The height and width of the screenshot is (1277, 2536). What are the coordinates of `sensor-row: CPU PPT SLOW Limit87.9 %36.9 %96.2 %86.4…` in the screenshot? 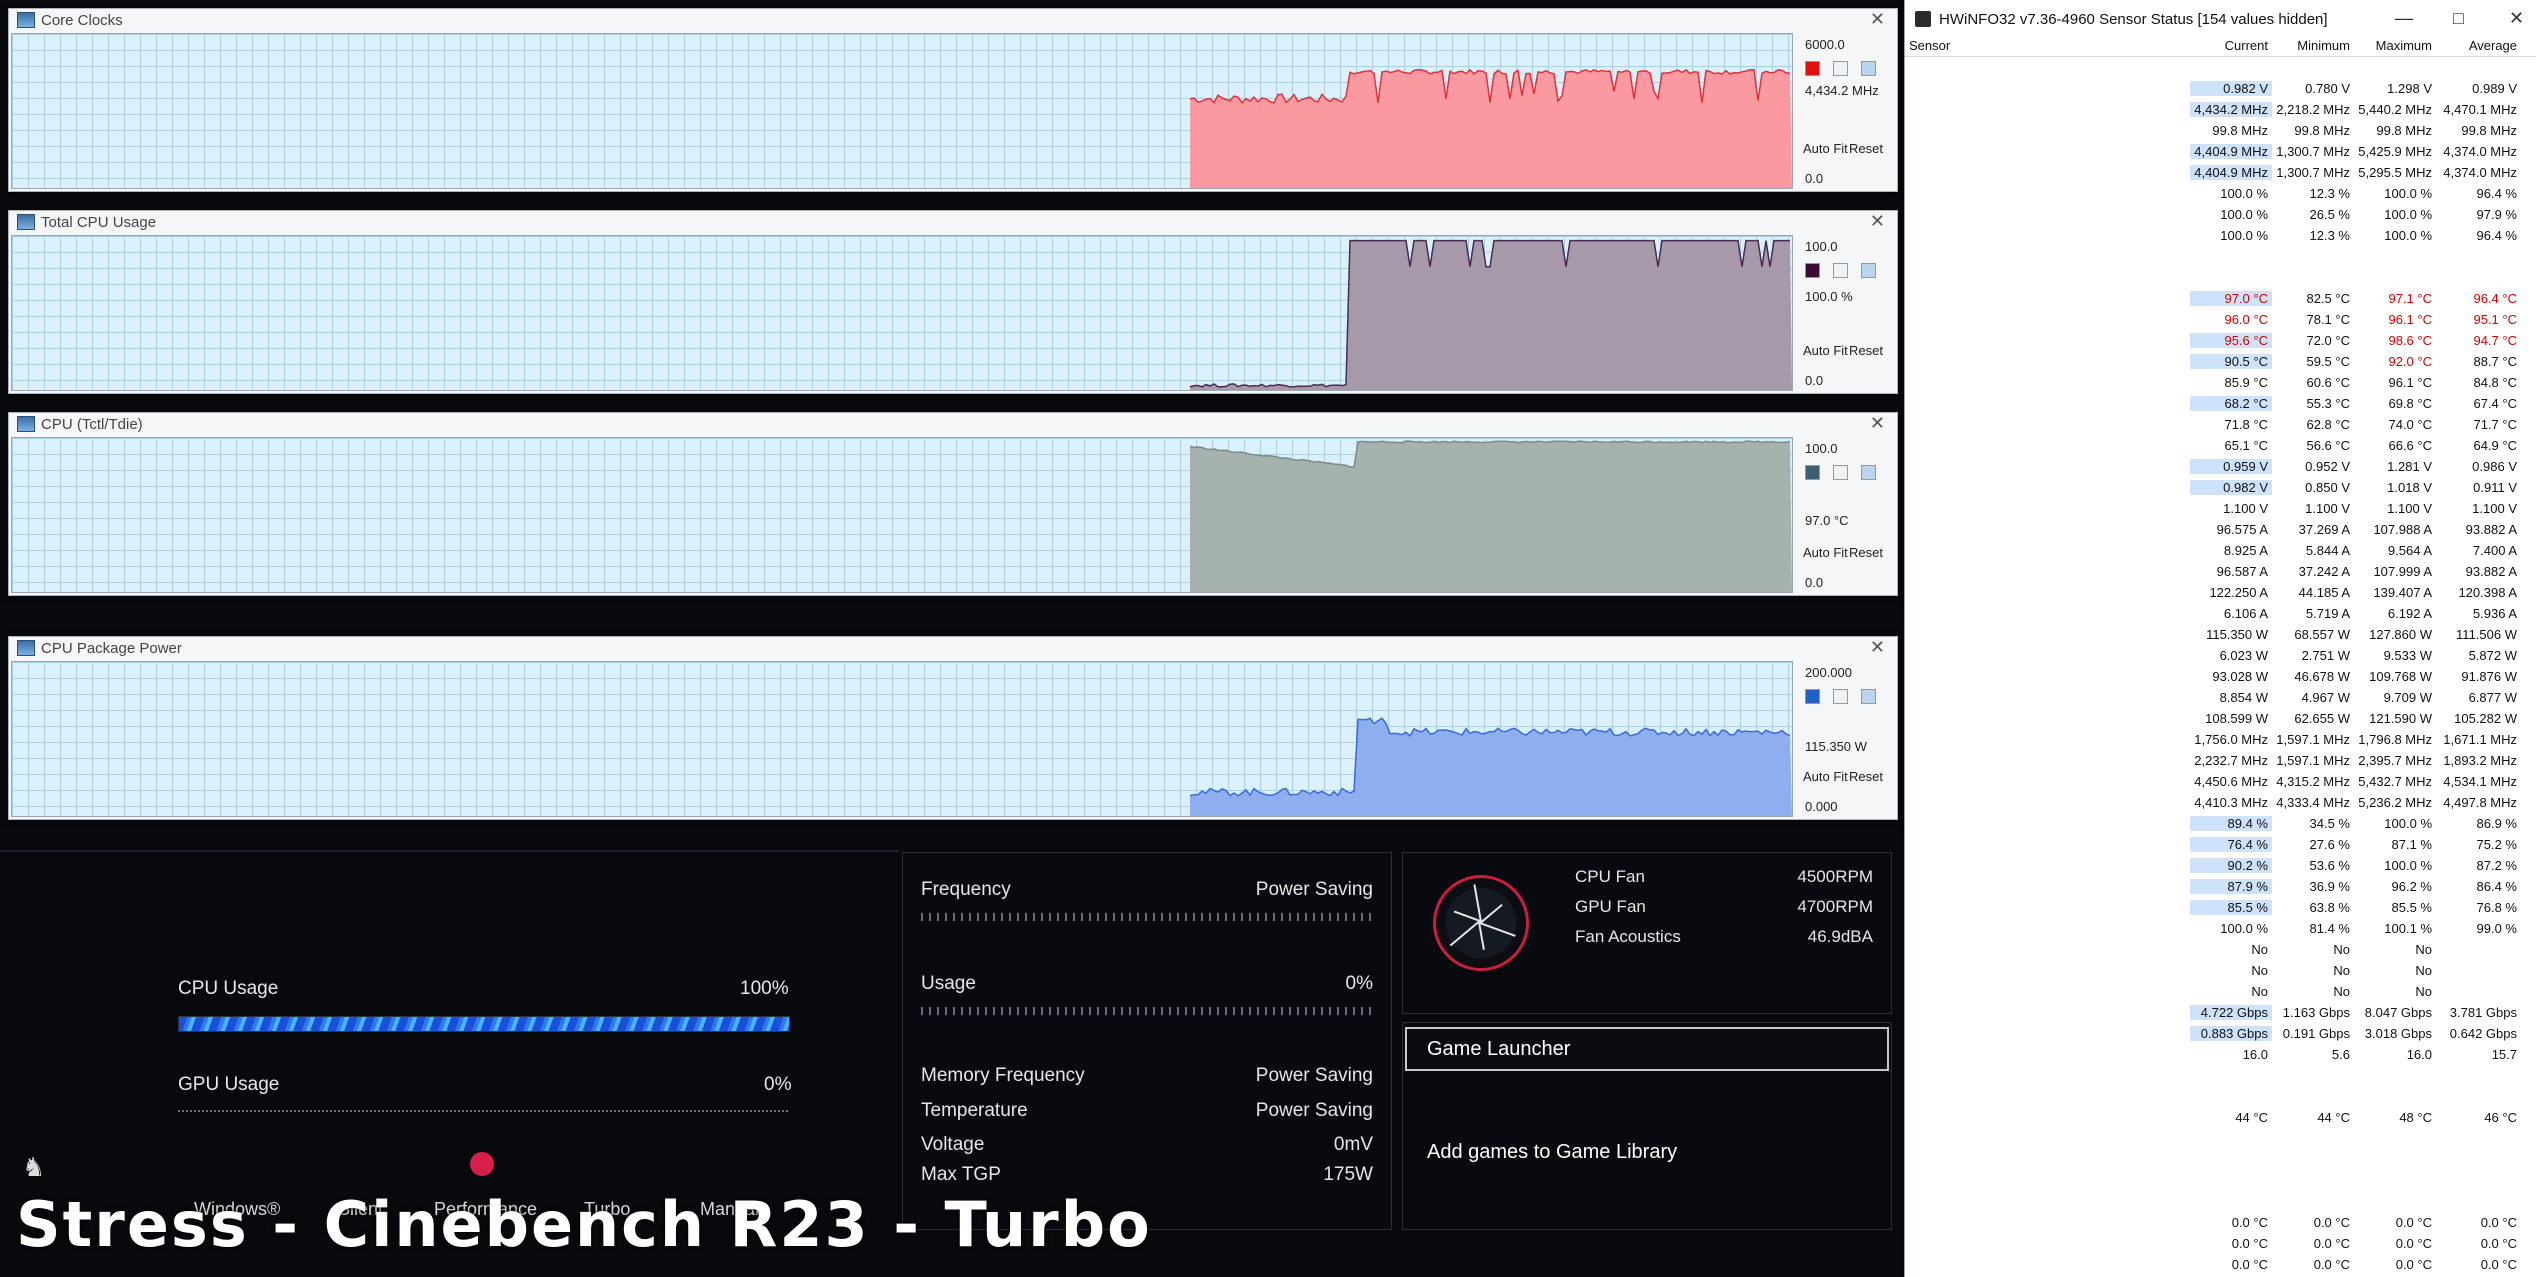 It's located at (2220, 886).